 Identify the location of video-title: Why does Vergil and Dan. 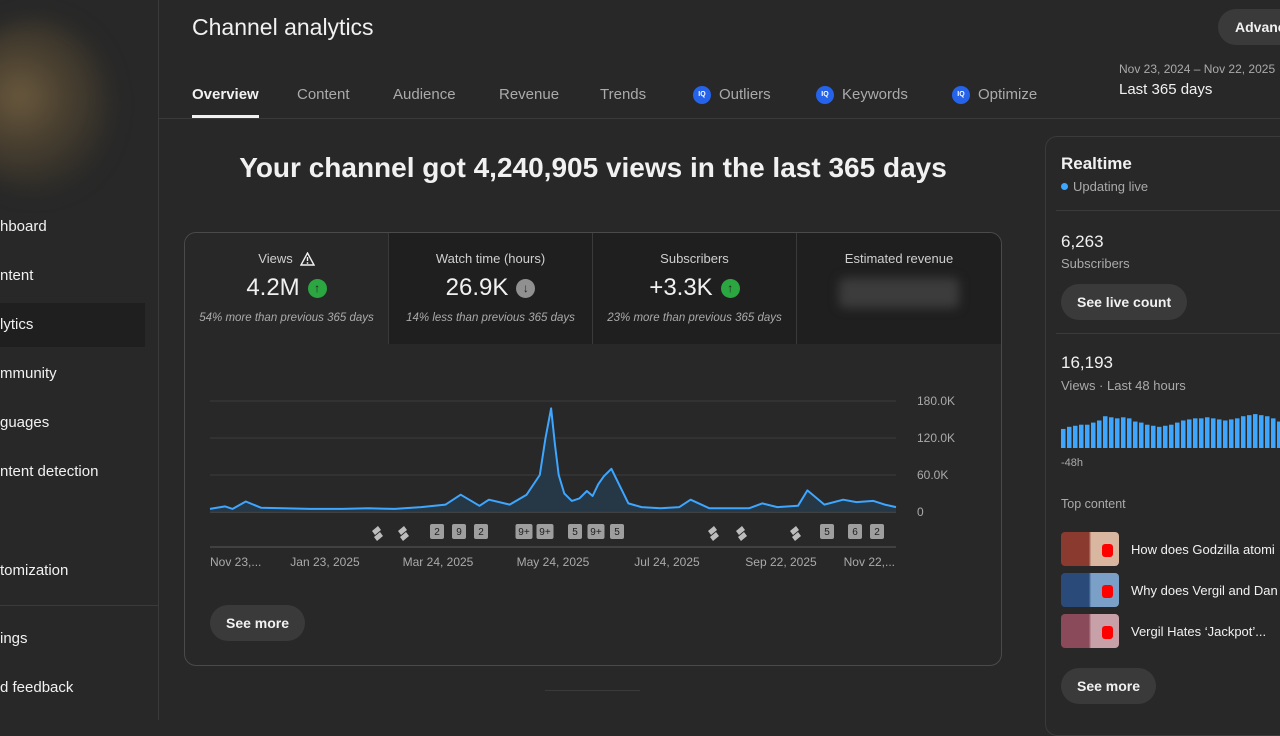
(1204, 590).